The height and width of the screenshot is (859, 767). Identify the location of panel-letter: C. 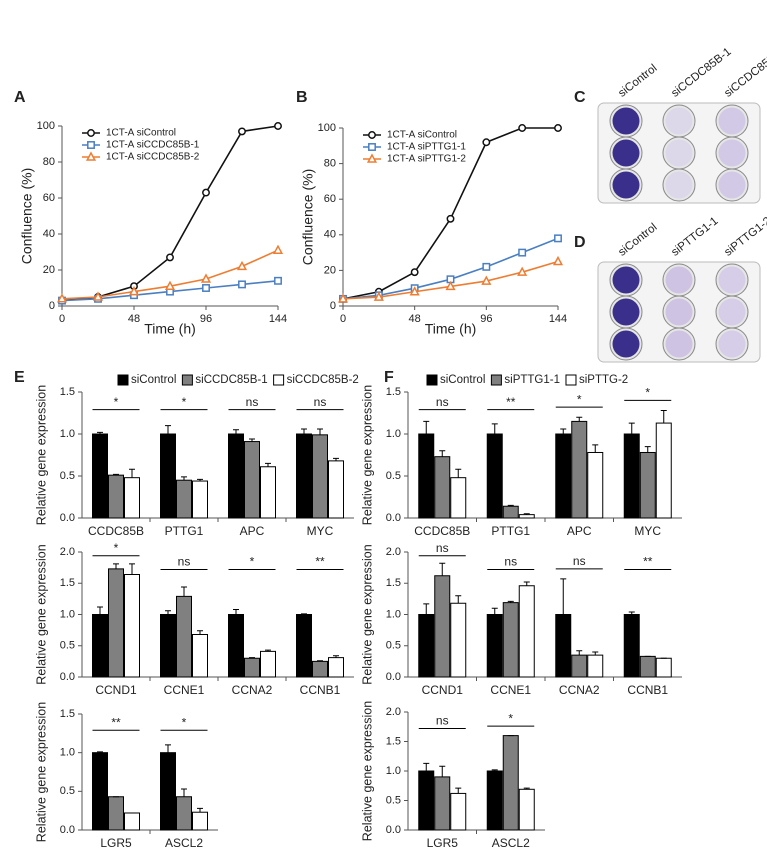
(580, 97).